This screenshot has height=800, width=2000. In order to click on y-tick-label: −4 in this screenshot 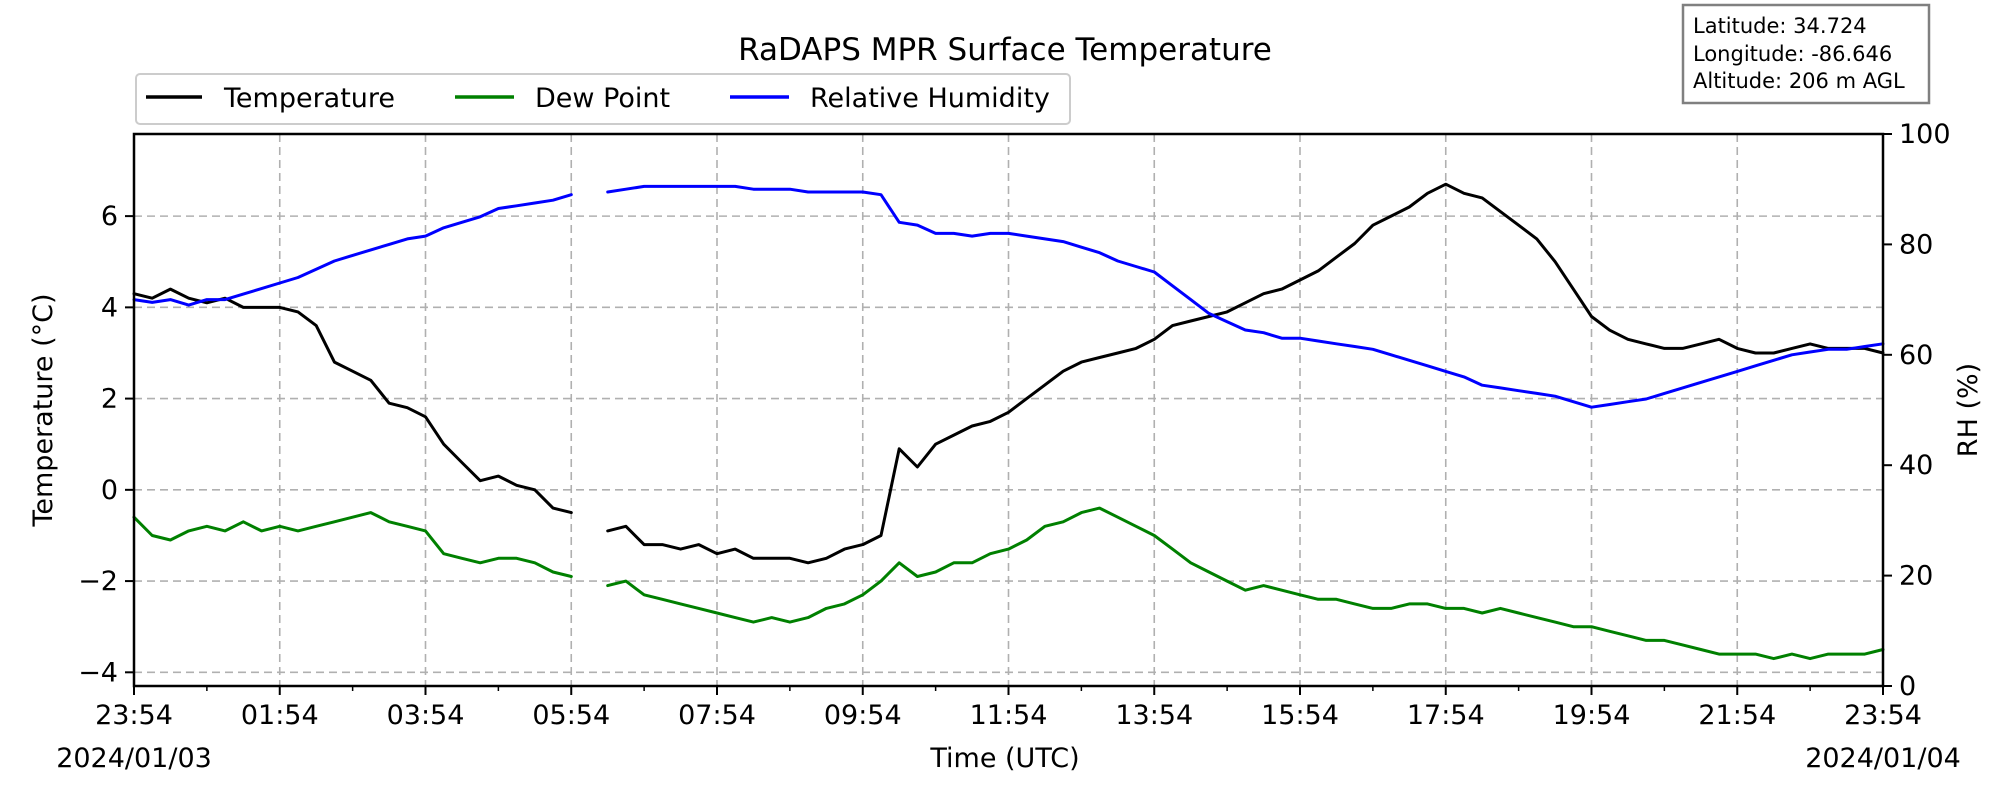, I will do `click(98, 672)`.